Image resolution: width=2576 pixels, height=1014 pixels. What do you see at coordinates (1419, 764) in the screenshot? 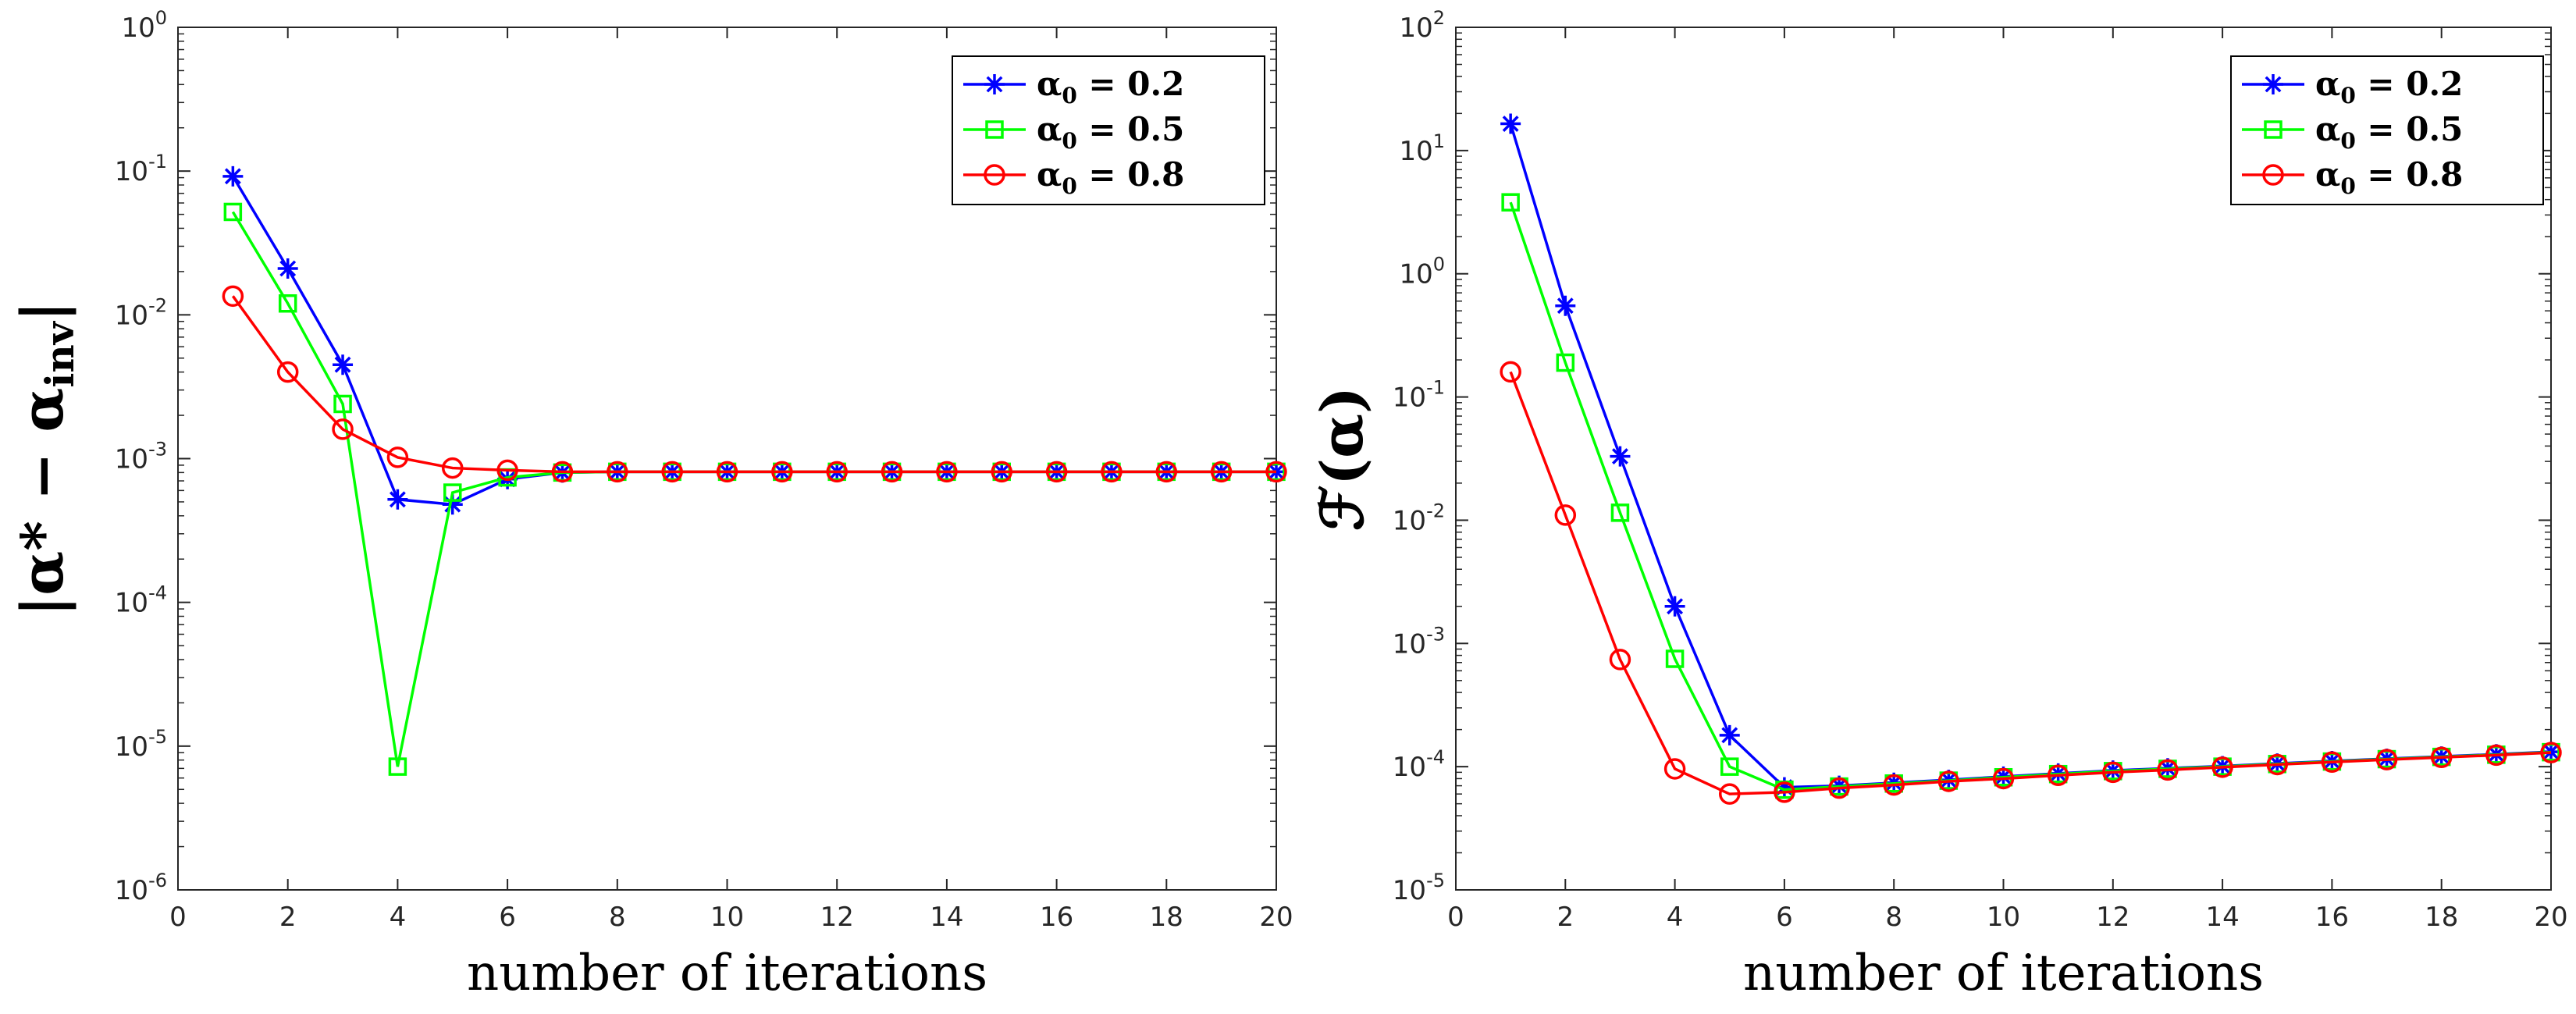
I see `y-tick-label: 10⁻⁴` at bounding box center [1419, 764].